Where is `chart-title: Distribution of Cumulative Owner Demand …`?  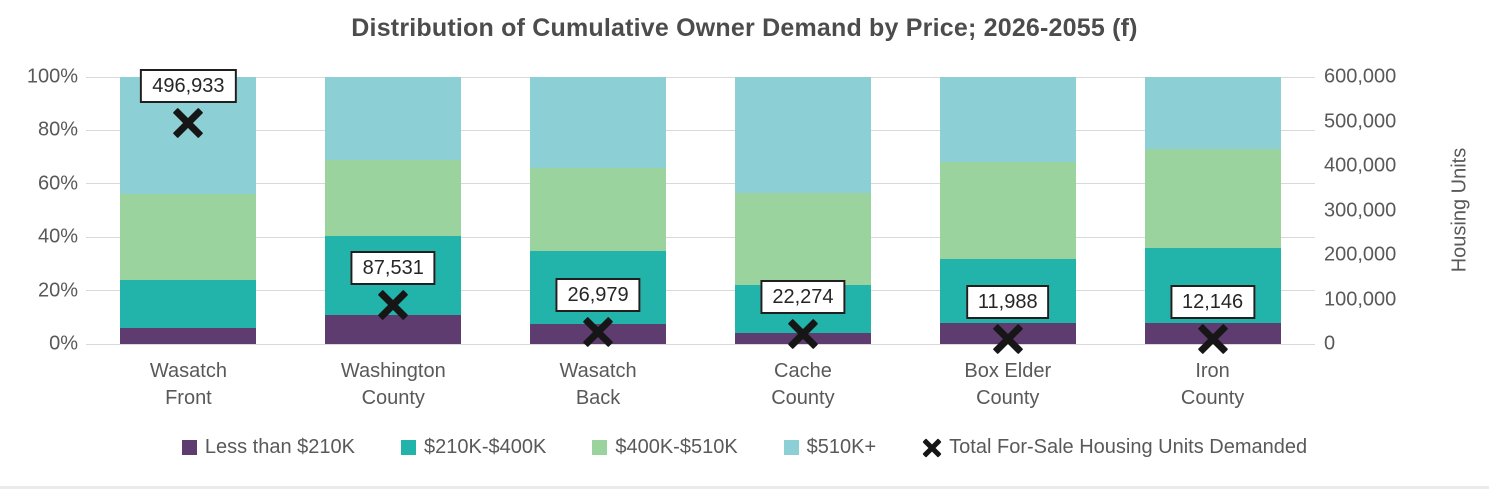 chart-title: Distribution of Cumulative Owner Demand … is located at coordinates (744, 28).